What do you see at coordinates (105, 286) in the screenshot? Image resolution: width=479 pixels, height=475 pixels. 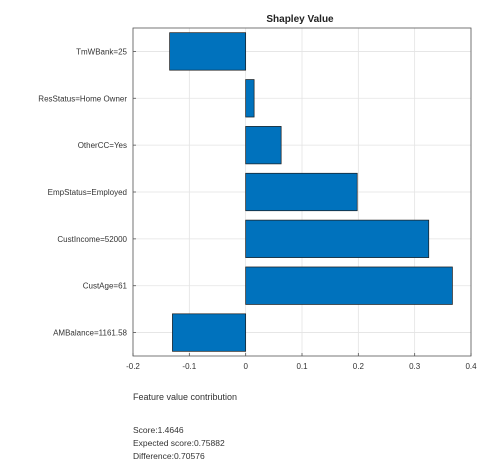 I see `y-tick-label: CustAge=61` at bounding box center [105, 286].